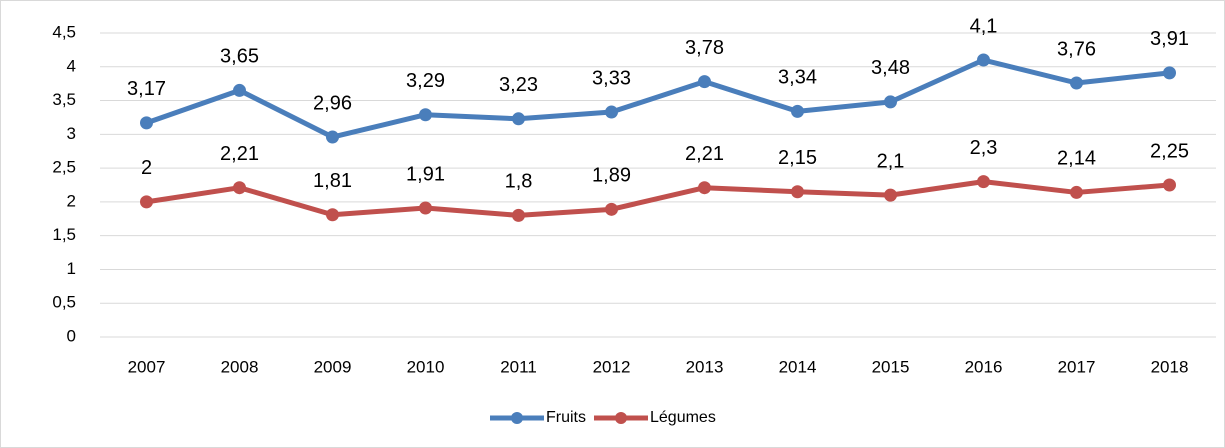  I want to click on data-label: 3,91, so click(1169, 39).